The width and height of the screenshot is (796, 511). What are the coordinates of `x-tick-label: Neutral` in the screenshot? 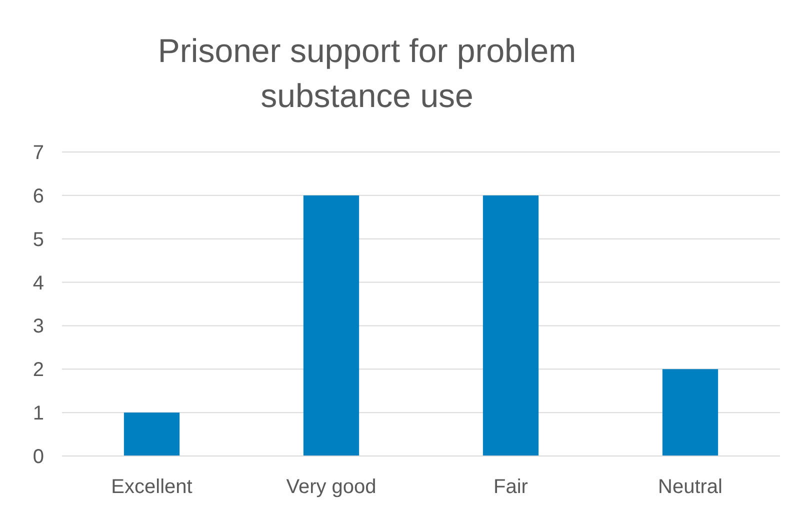 It's located at (690, 487).